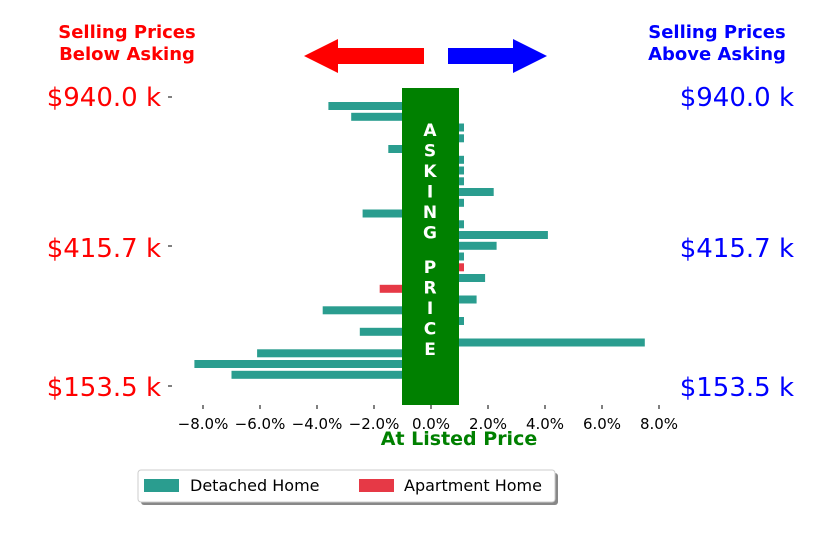 The width and height of the screenshot is (834, 545). Describe the element at coordinates (203, 424) in the screenshot. I see `x-tick-label-0: −8.0%` at that location.